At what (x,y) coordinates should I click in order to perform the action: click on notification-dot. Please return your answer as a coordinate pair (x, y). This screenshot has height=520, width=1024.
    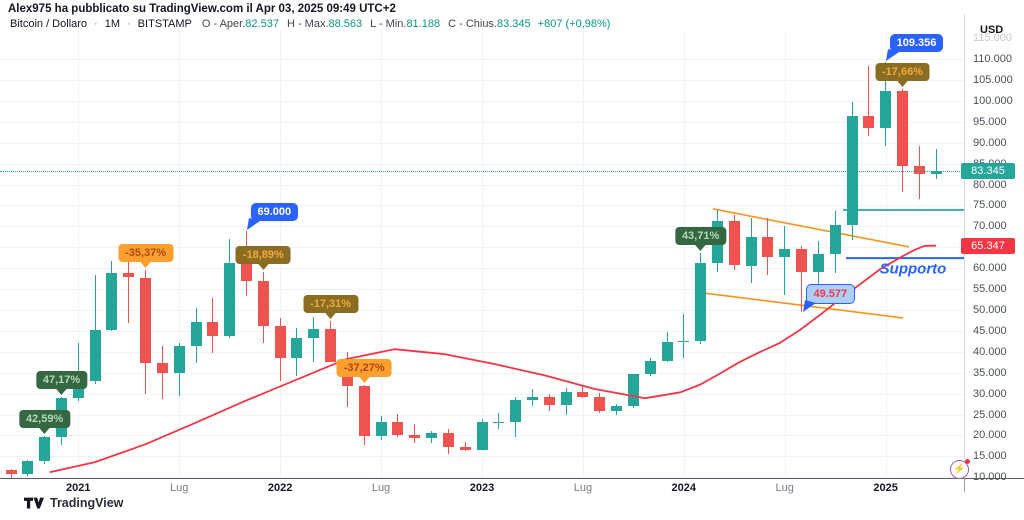
    Looking at the image, I should click on (967, 461).